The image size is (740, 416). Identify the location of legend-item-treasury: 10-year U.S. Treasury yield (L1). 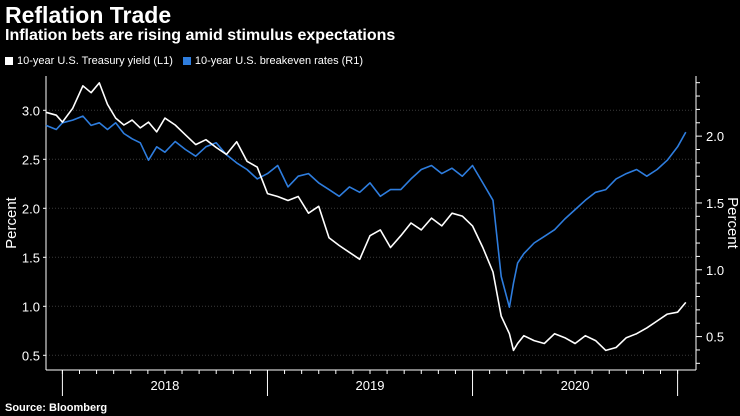
(89, 61).